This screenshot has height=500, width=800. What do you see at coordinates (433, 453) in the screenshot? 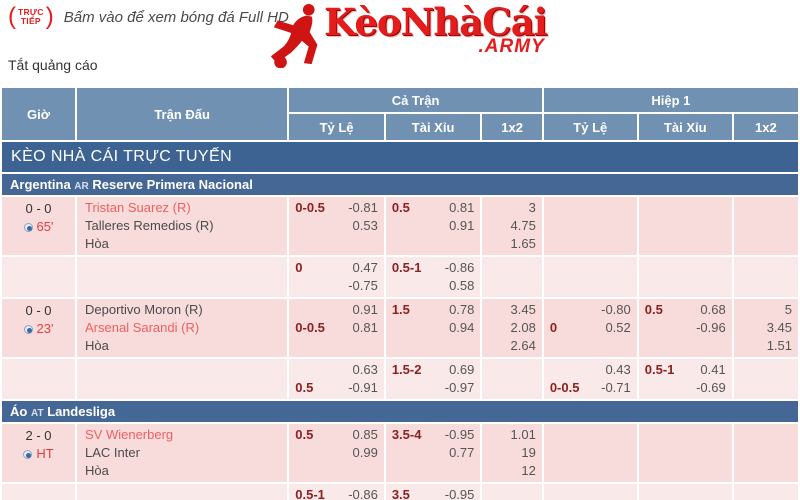
I see `odds-cell-ft-overunder: 3.5-4 -0.95 0.77` at bounding box center [433, 453].